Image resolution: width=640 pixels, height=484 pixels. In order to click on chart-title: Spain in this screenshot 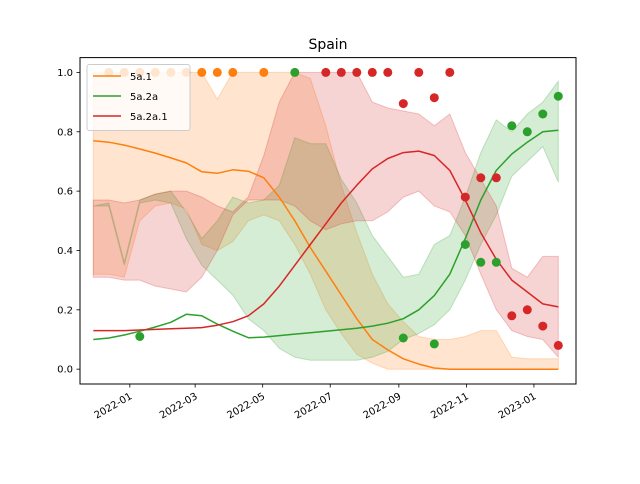, I will do `click(327, 45)`.